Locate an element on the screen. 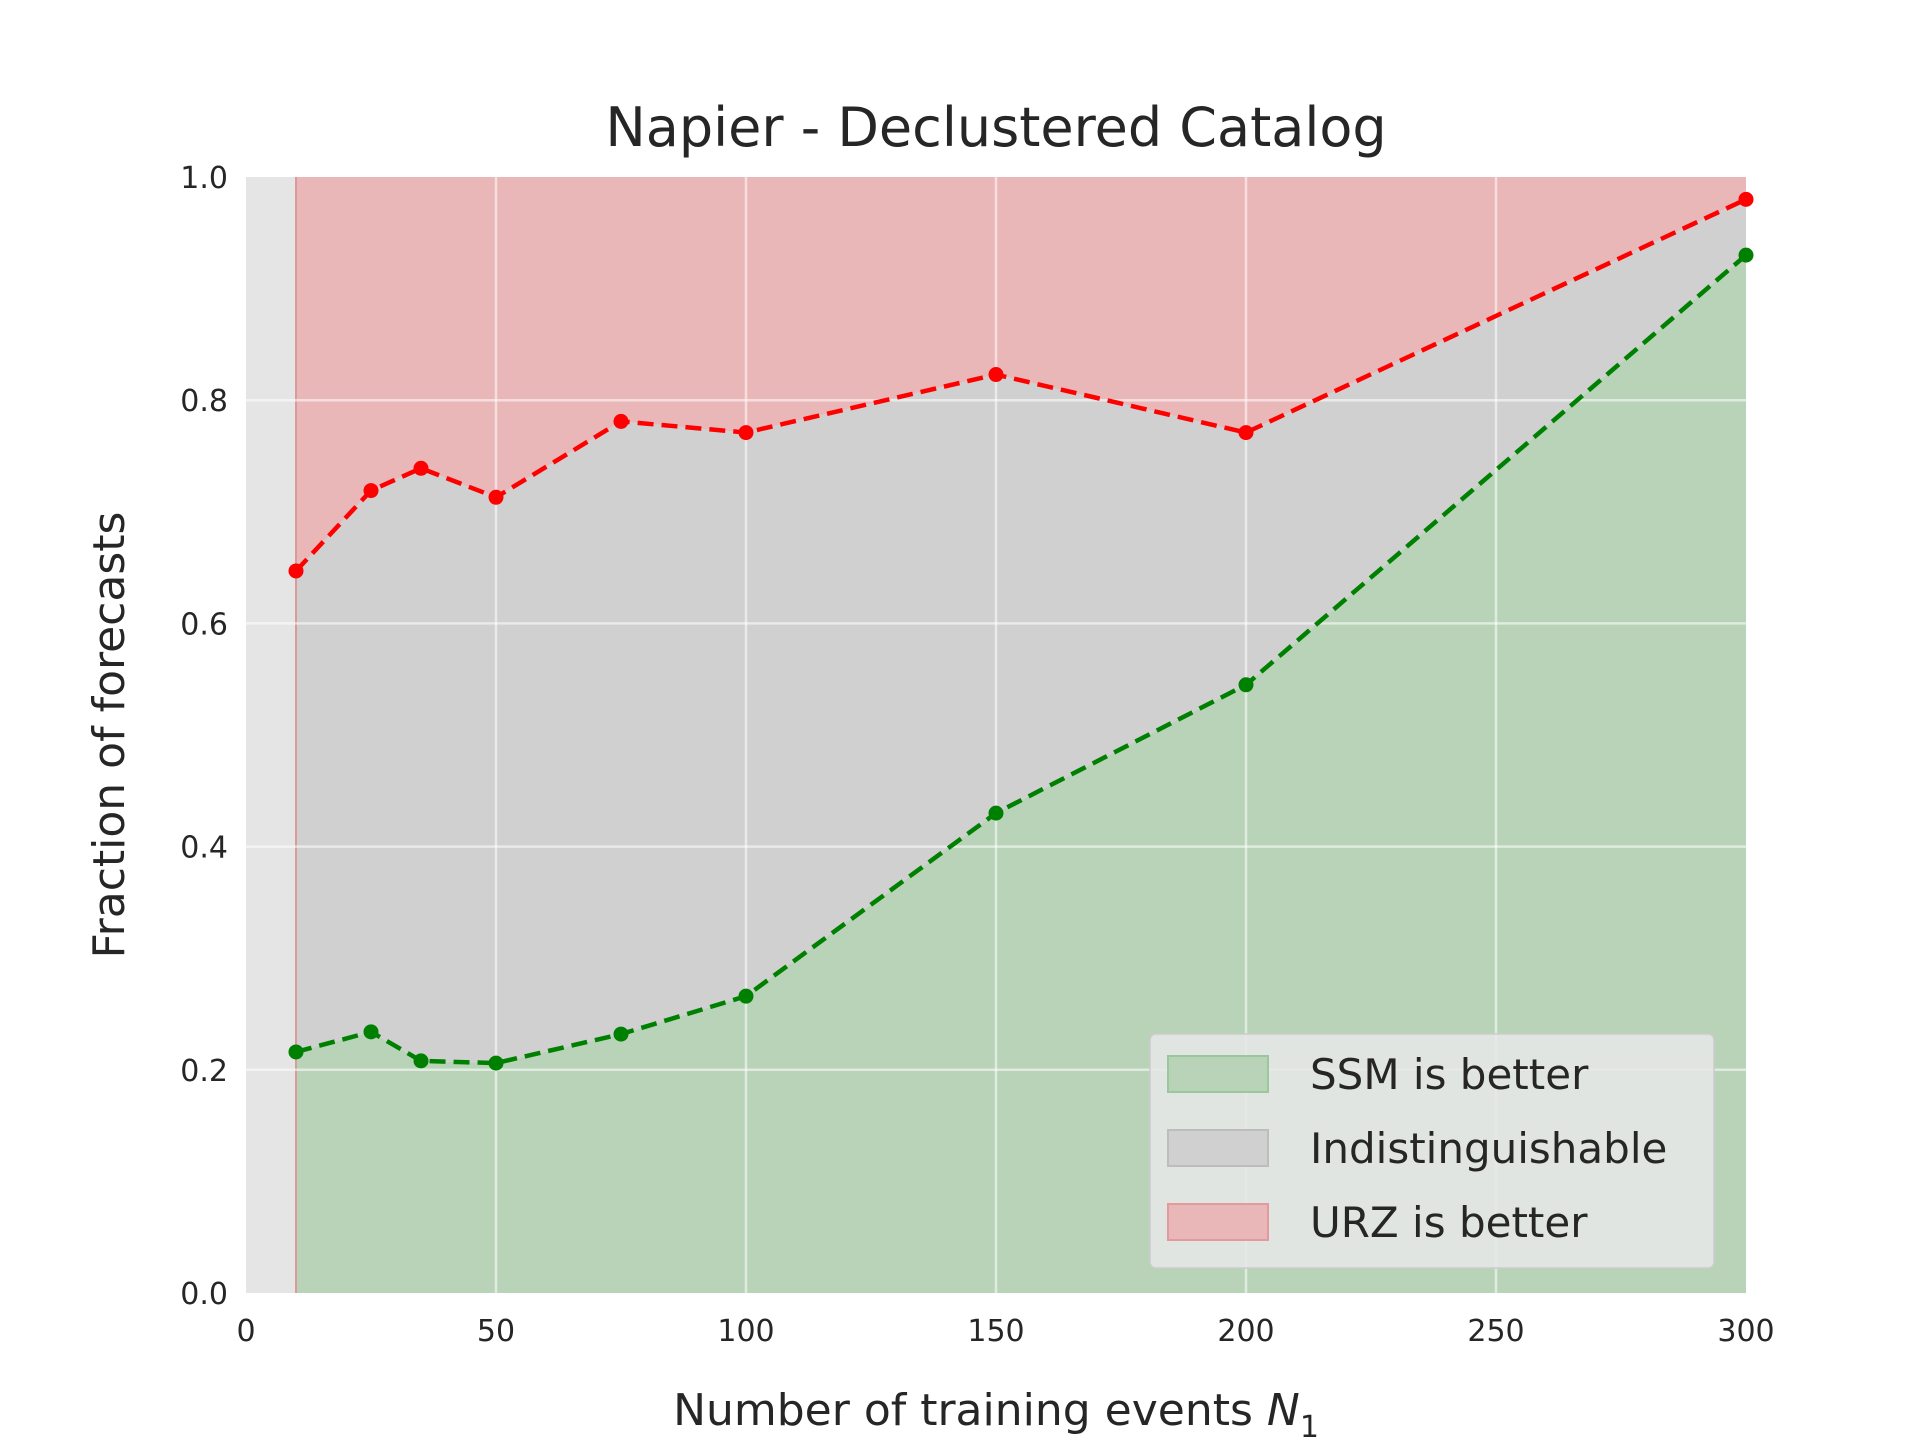  y-axis-title: Fraction of forecasts is located at coordinates (109, 735).